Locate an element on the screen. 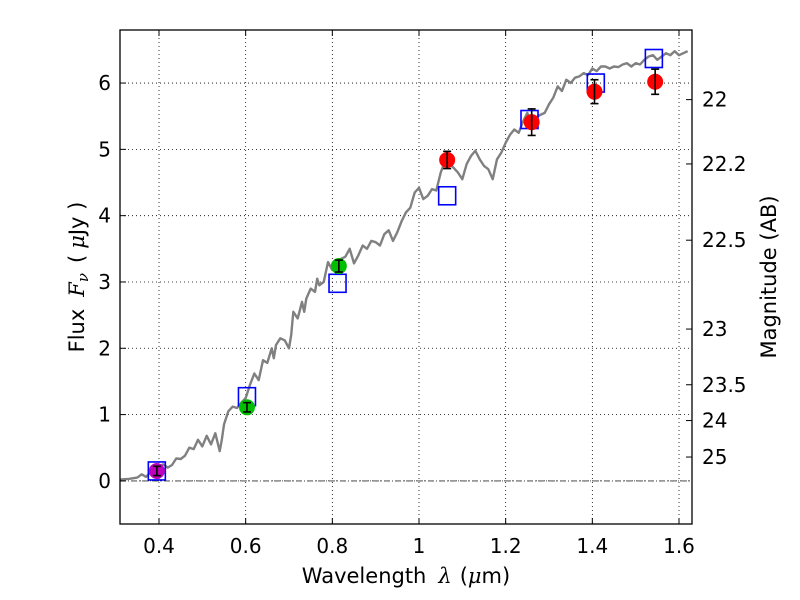 The width and height of the screenshot is (800, 600). y2-tick-label: 23.5 is located at coordinates (724, 385).